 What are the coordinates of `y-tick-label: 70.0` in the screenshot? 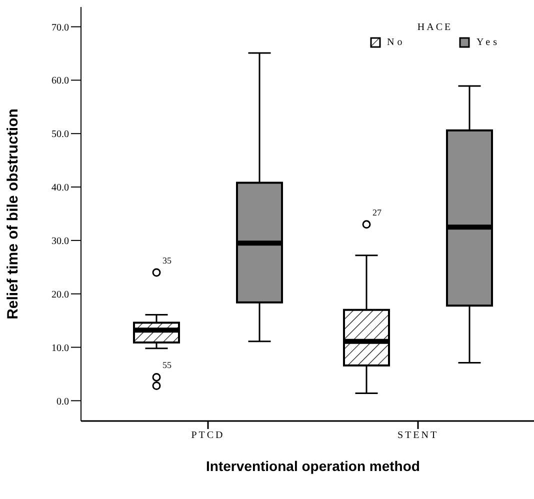 It's located at (60, 28).